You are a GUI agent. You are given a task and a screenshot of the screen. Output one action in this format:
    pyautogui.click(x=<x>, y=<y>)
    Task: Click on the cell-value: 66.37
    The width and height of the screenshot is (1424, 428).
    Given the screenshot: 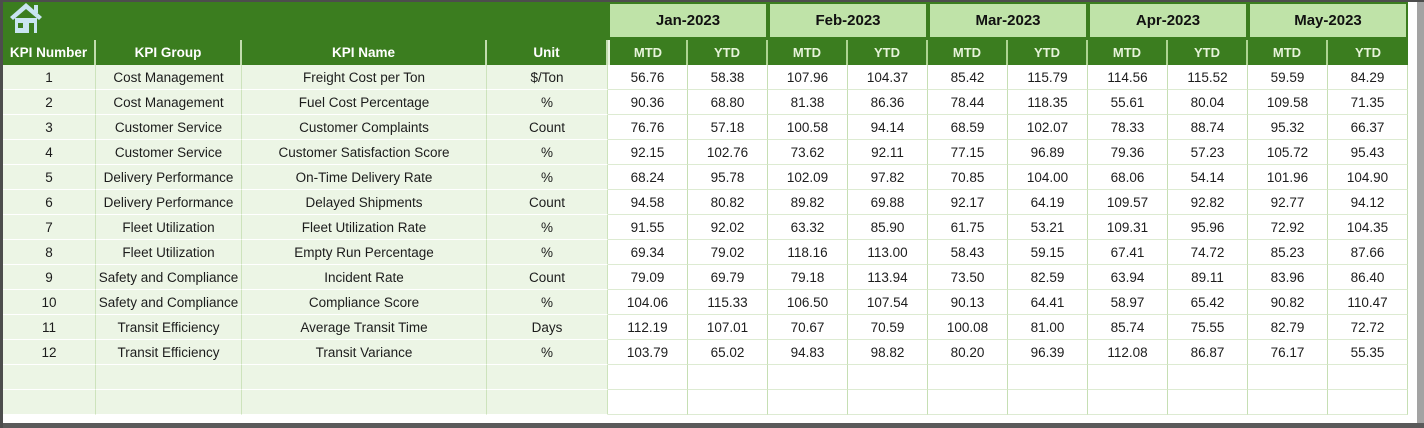 What is the action you would take?
    pyautogui.click(x=1368, y=127)
    